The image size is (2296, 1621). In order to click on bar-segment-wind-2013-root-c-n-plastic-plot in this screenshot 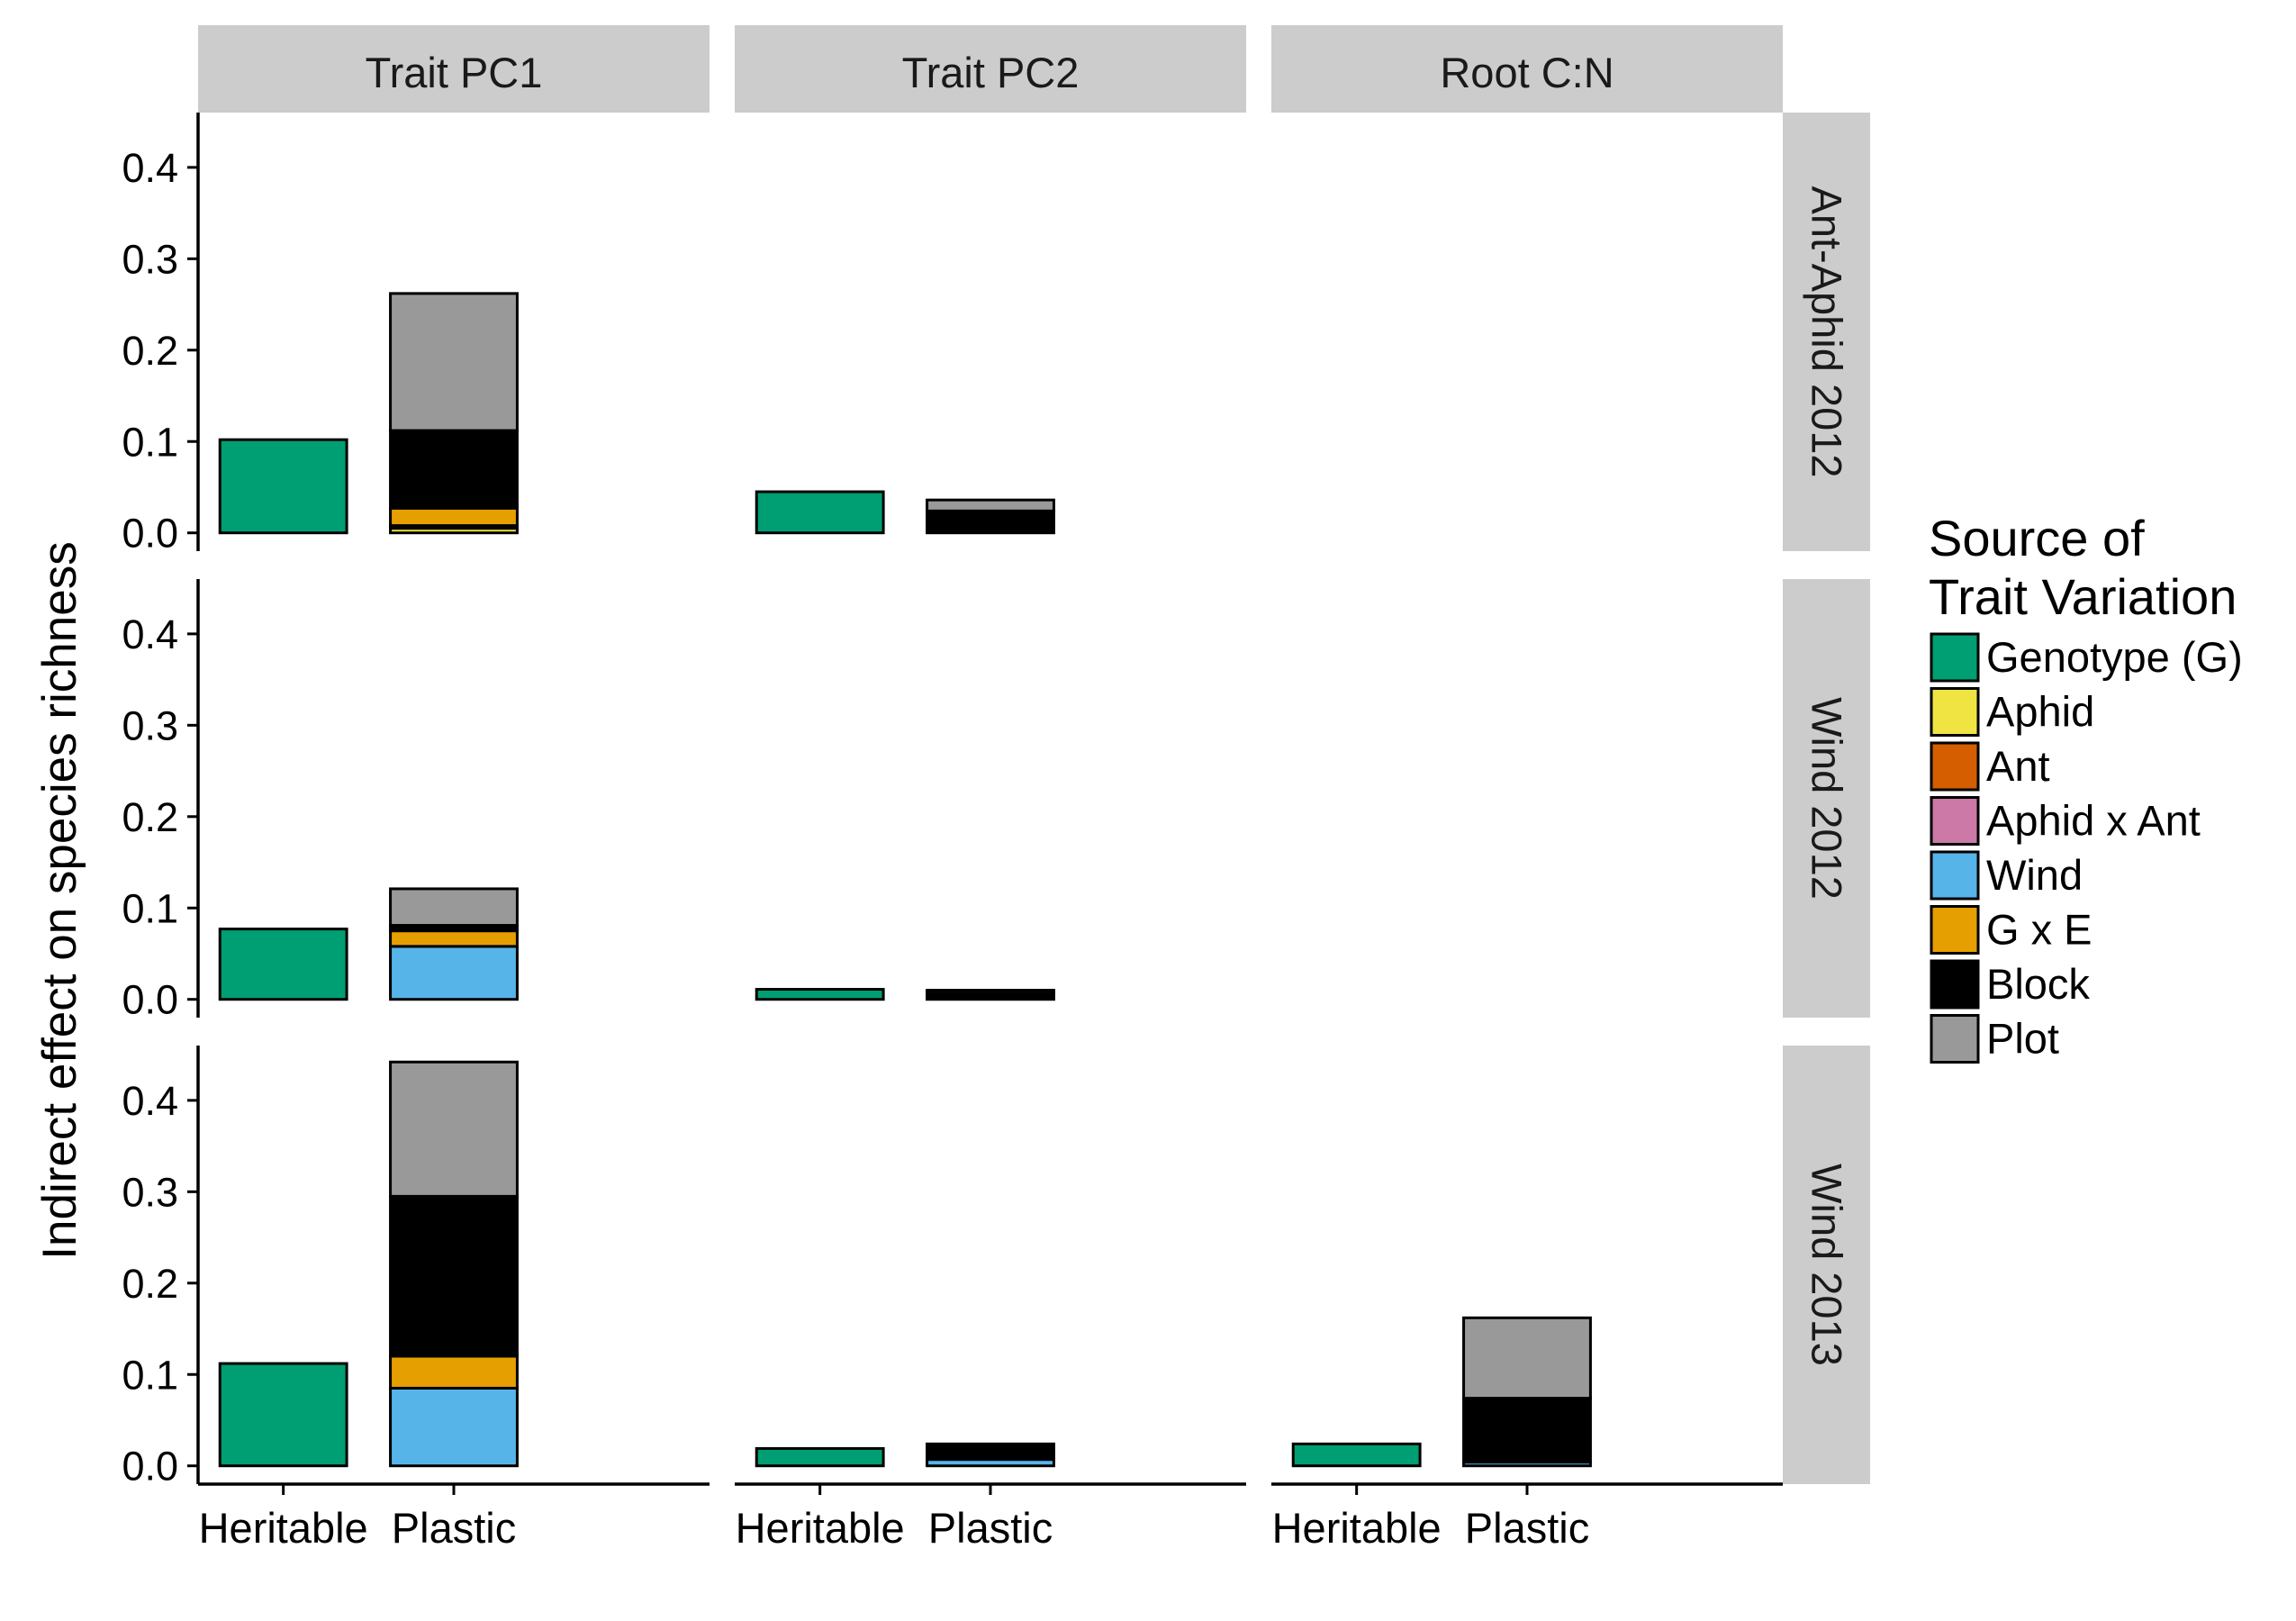, I will do `click(1527, 1358)`.